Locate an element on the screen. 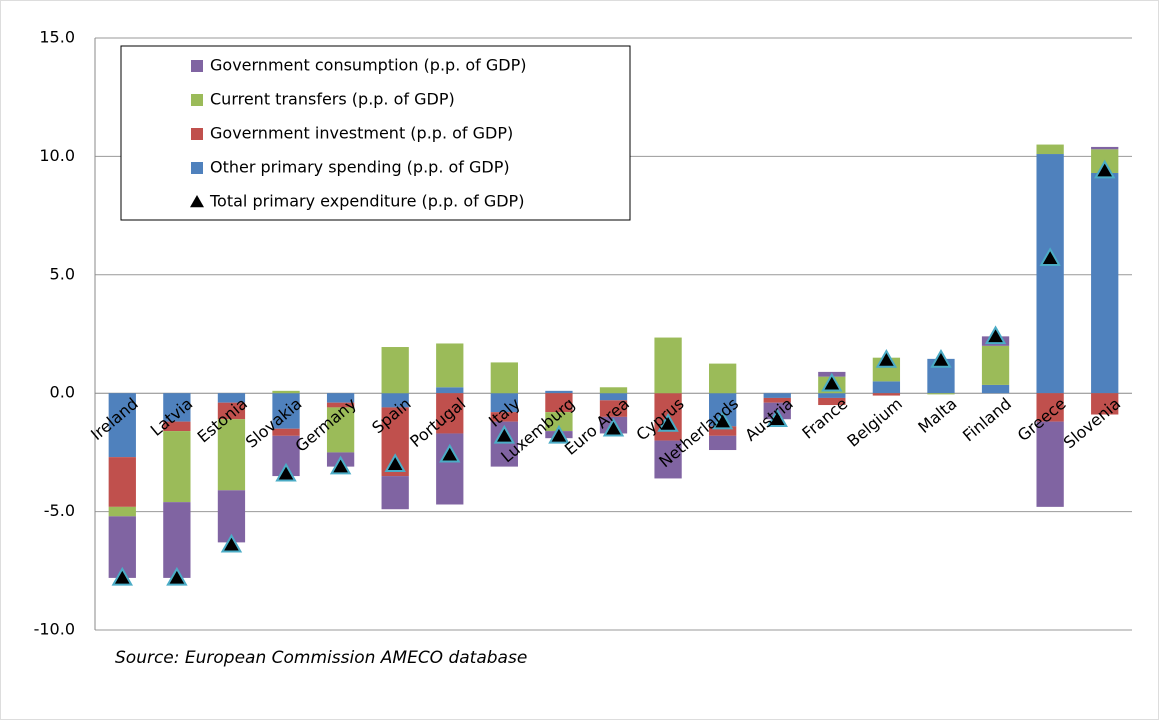  legend-label: Other primary spending (p.p. of GDP) is located at coordinates (360, 167).